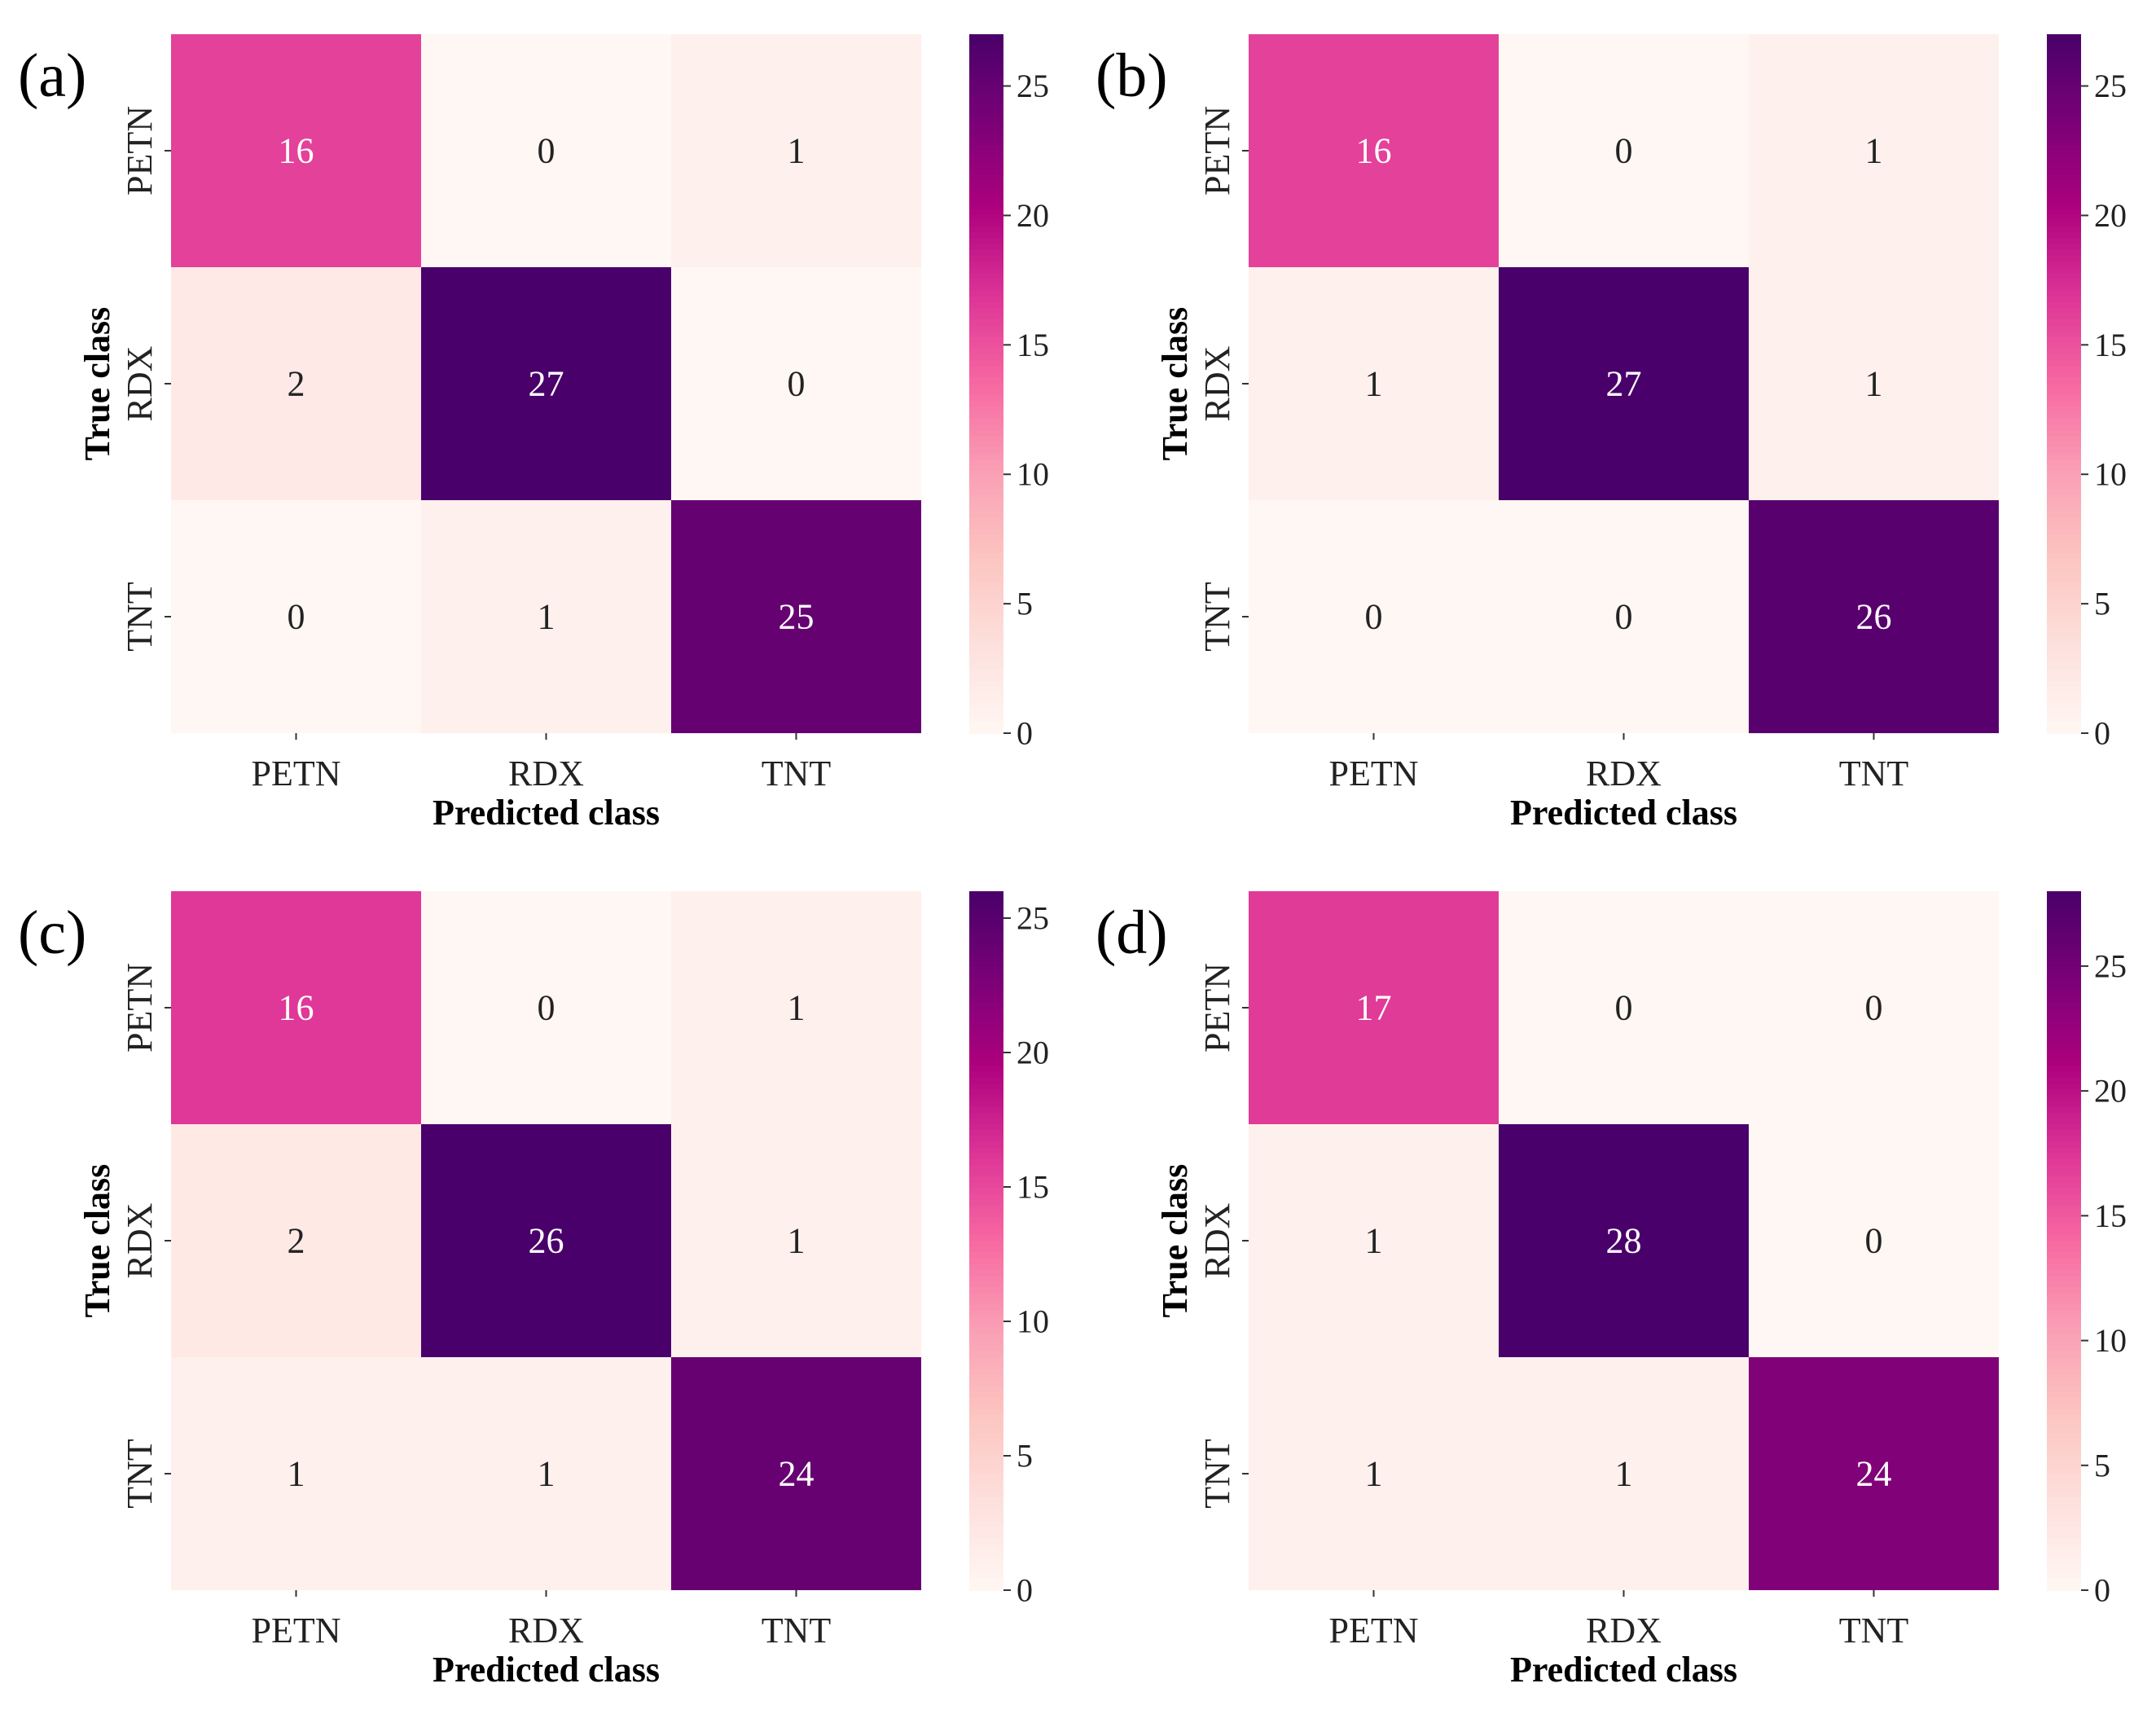 The width and height of the screenshot is (2156, 1714). Describe the element at coordinates (1025, 1590) in the screenshot. I see `colorbar-tick-label: 0` at that location.